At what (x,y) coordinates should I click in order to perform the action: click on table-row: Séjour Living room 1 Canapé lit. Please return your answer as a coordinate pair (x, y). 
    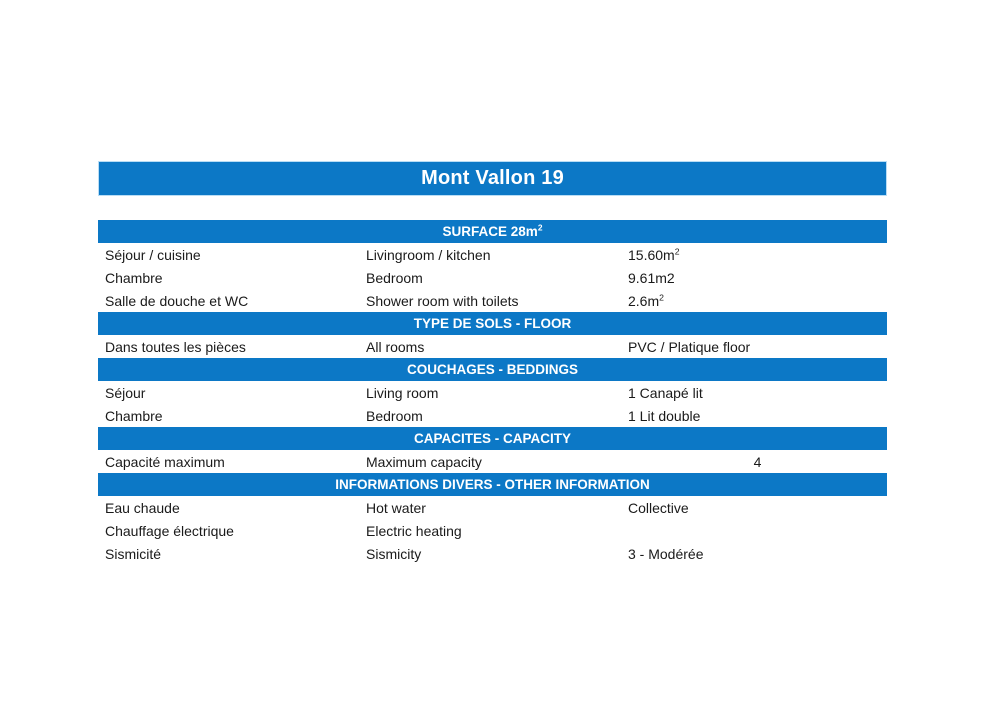
    Looking at the image, I should click on (492, 392).